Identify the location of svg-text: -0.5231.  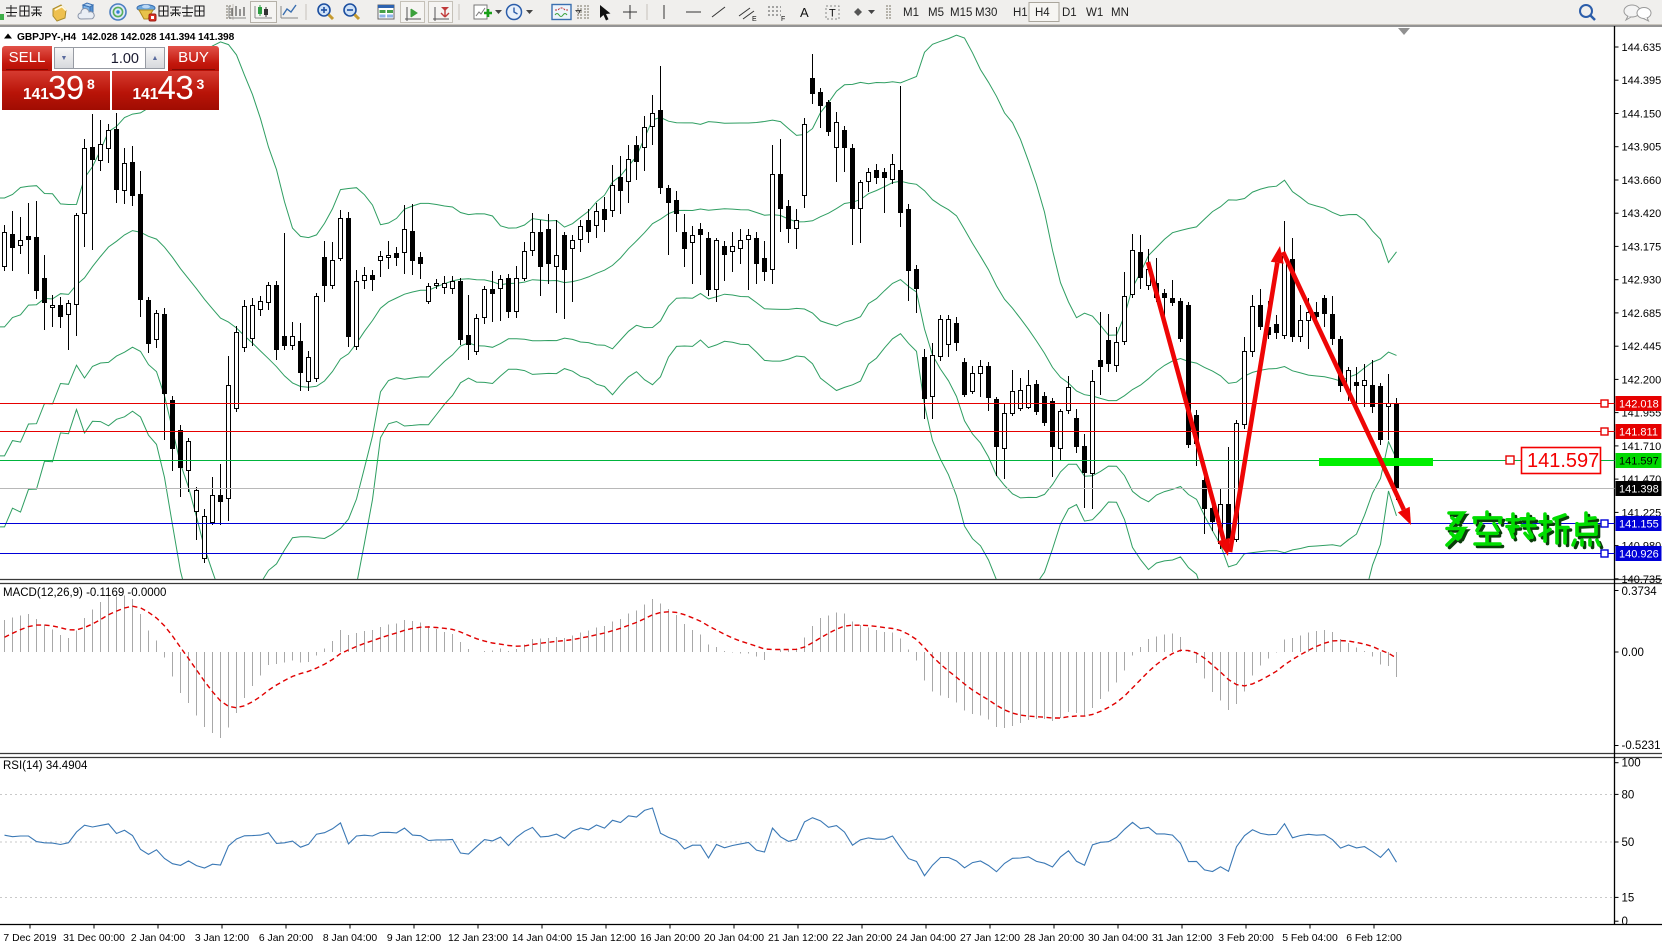
(1641, 746).